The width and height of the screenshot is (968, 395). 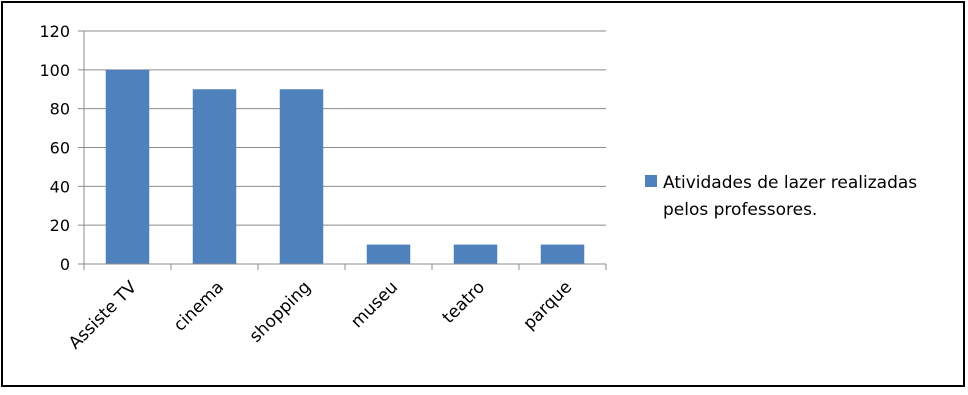 I want to click on y-tick-label: 120, so click(x=54, y=31).